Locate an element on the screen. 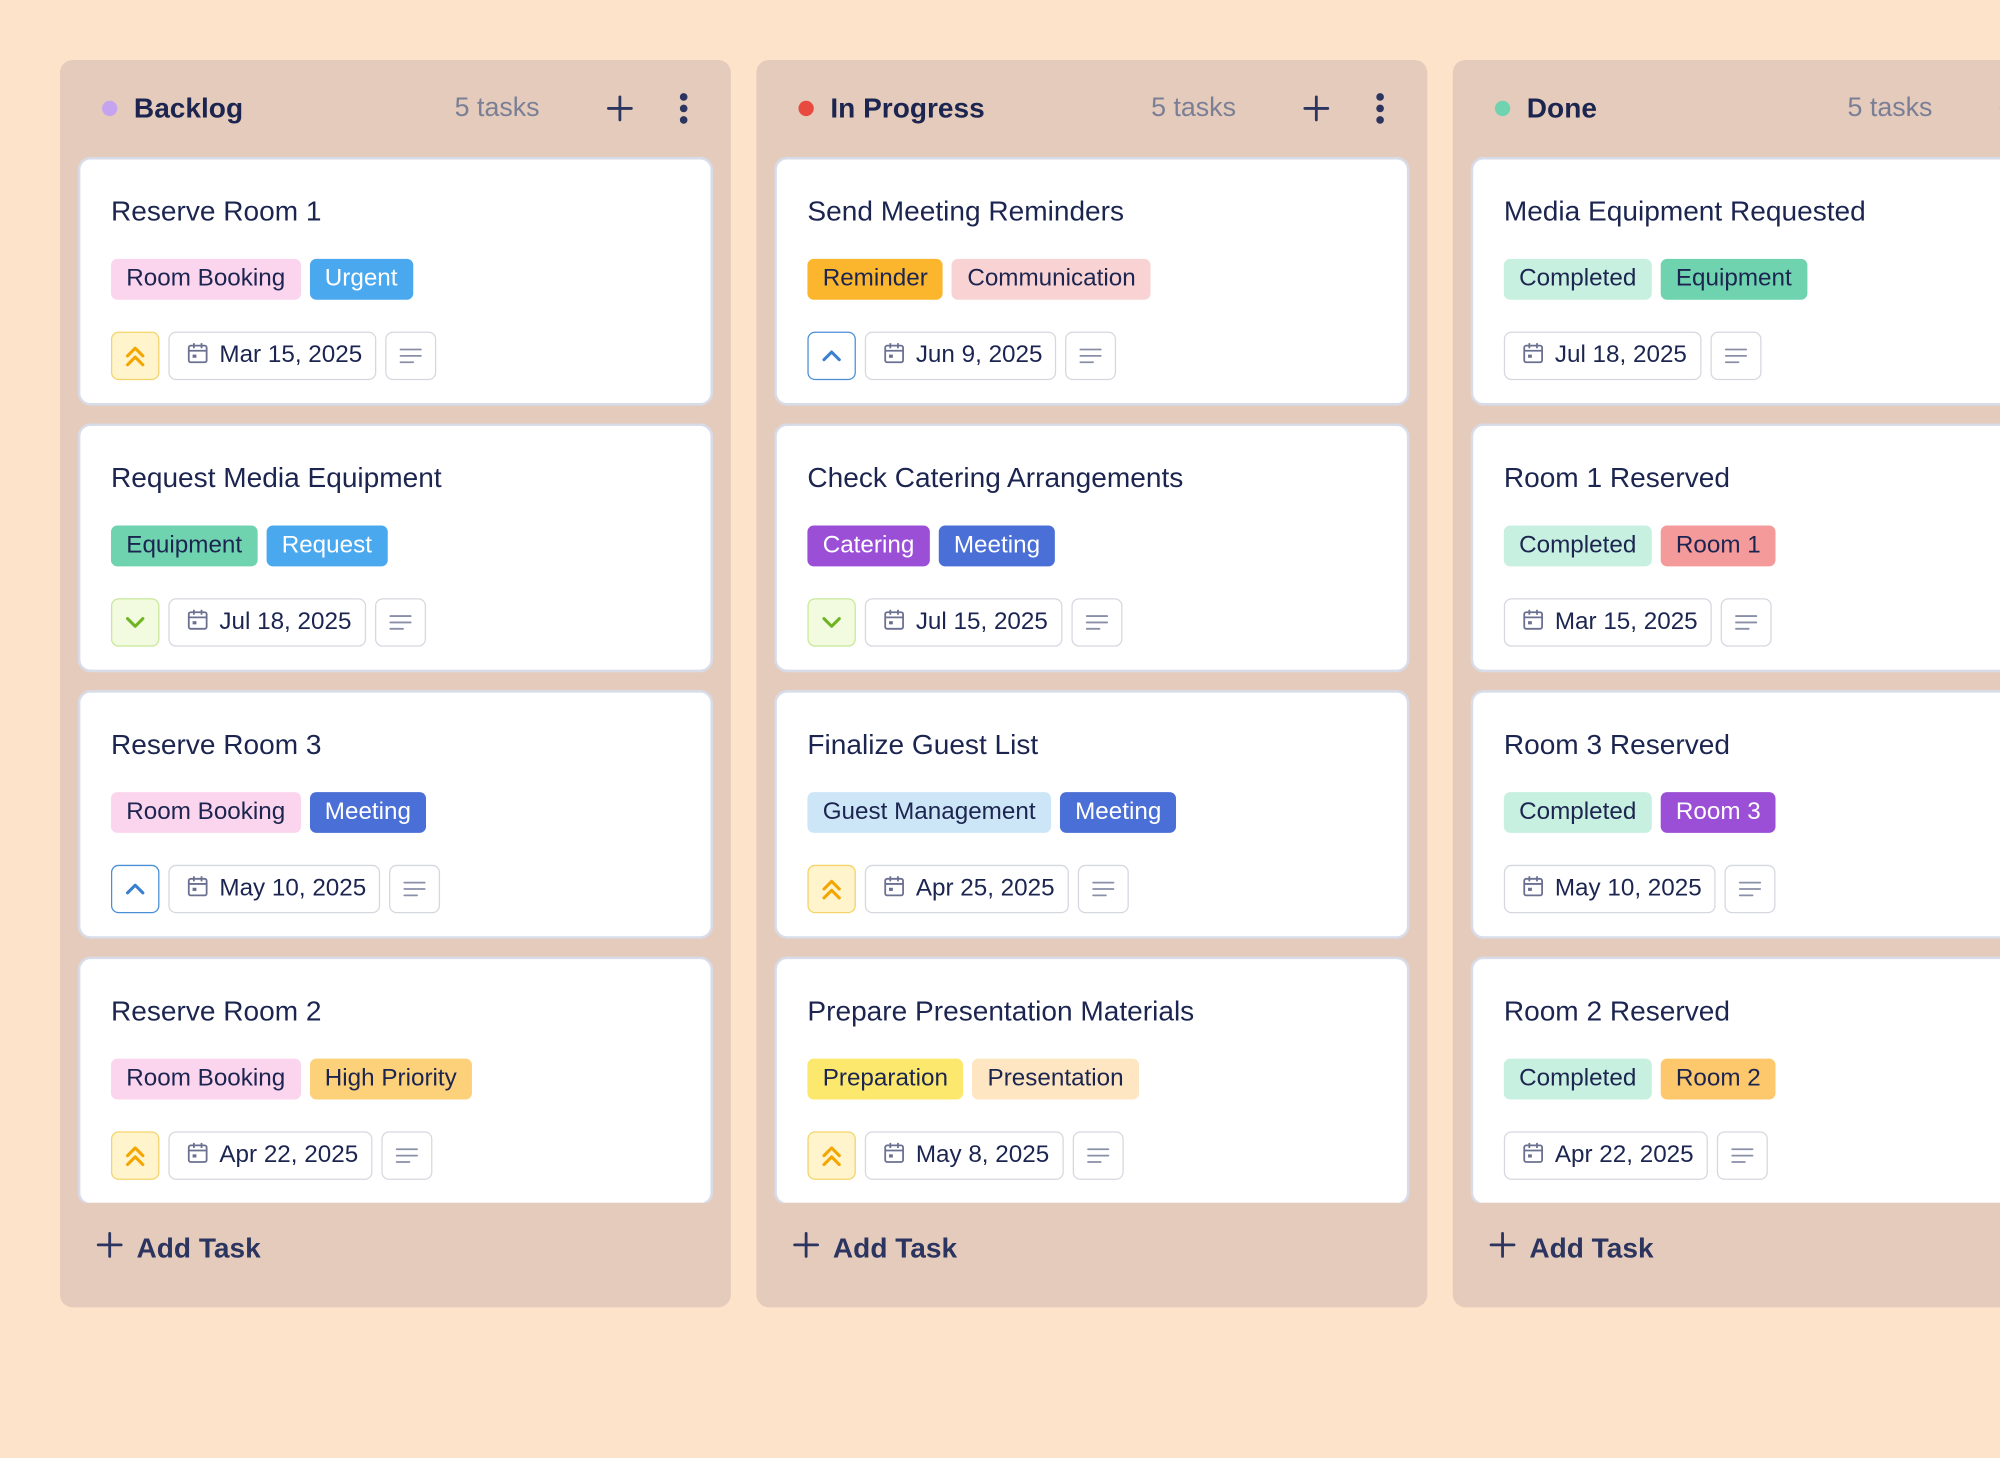  tag: Room 2 is located at coordinates (1718, 1079).